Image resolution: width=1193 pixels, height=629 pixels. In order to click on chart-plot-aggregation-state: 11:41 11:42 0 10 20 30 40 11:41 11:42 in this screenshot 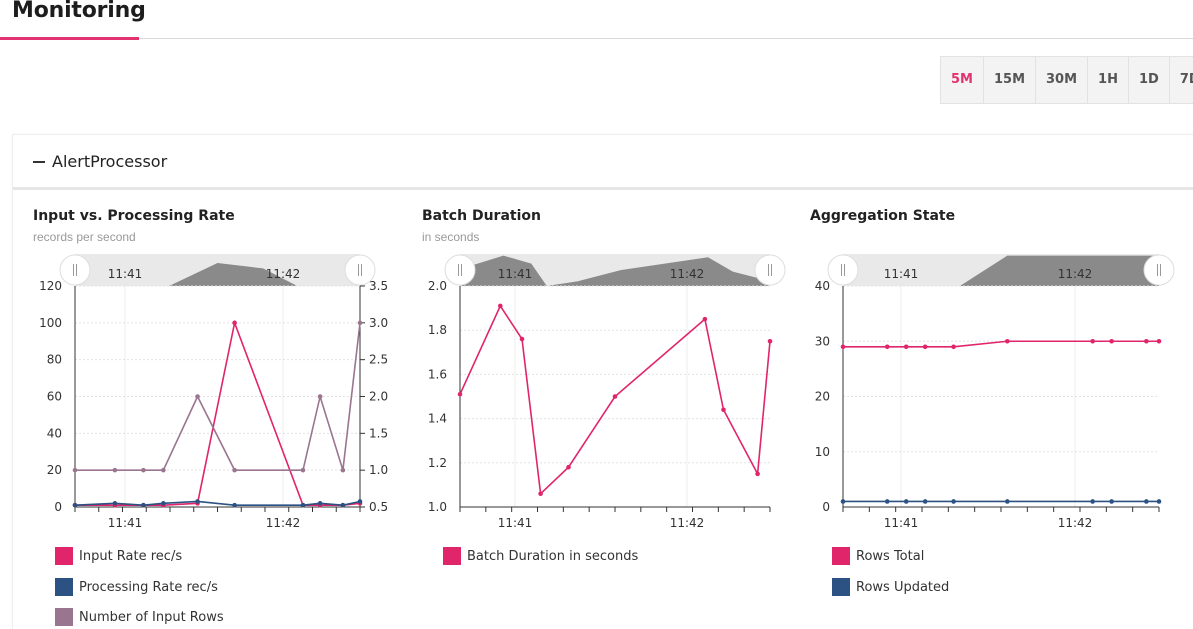, I will do `click(995, 392)`.